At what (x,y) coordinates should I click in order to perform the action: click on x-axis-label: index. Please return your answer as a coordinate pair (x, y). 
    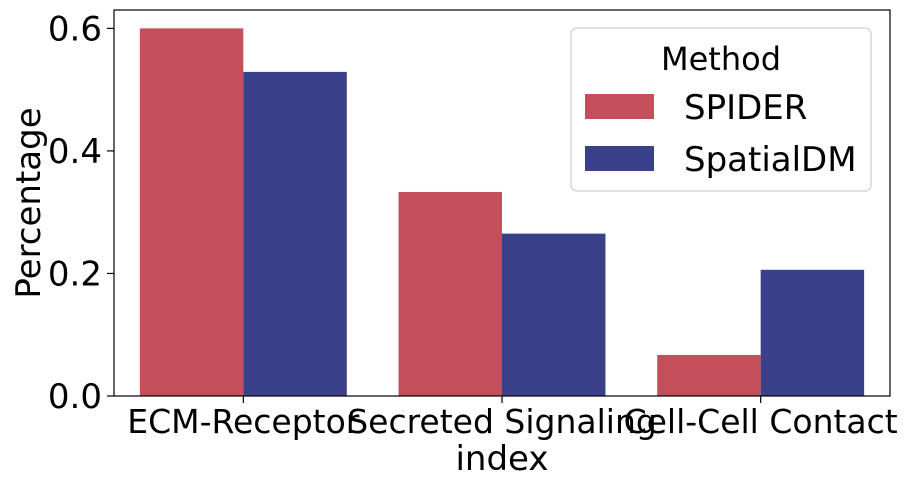
    Looking at the image, I should click on (501, 459).